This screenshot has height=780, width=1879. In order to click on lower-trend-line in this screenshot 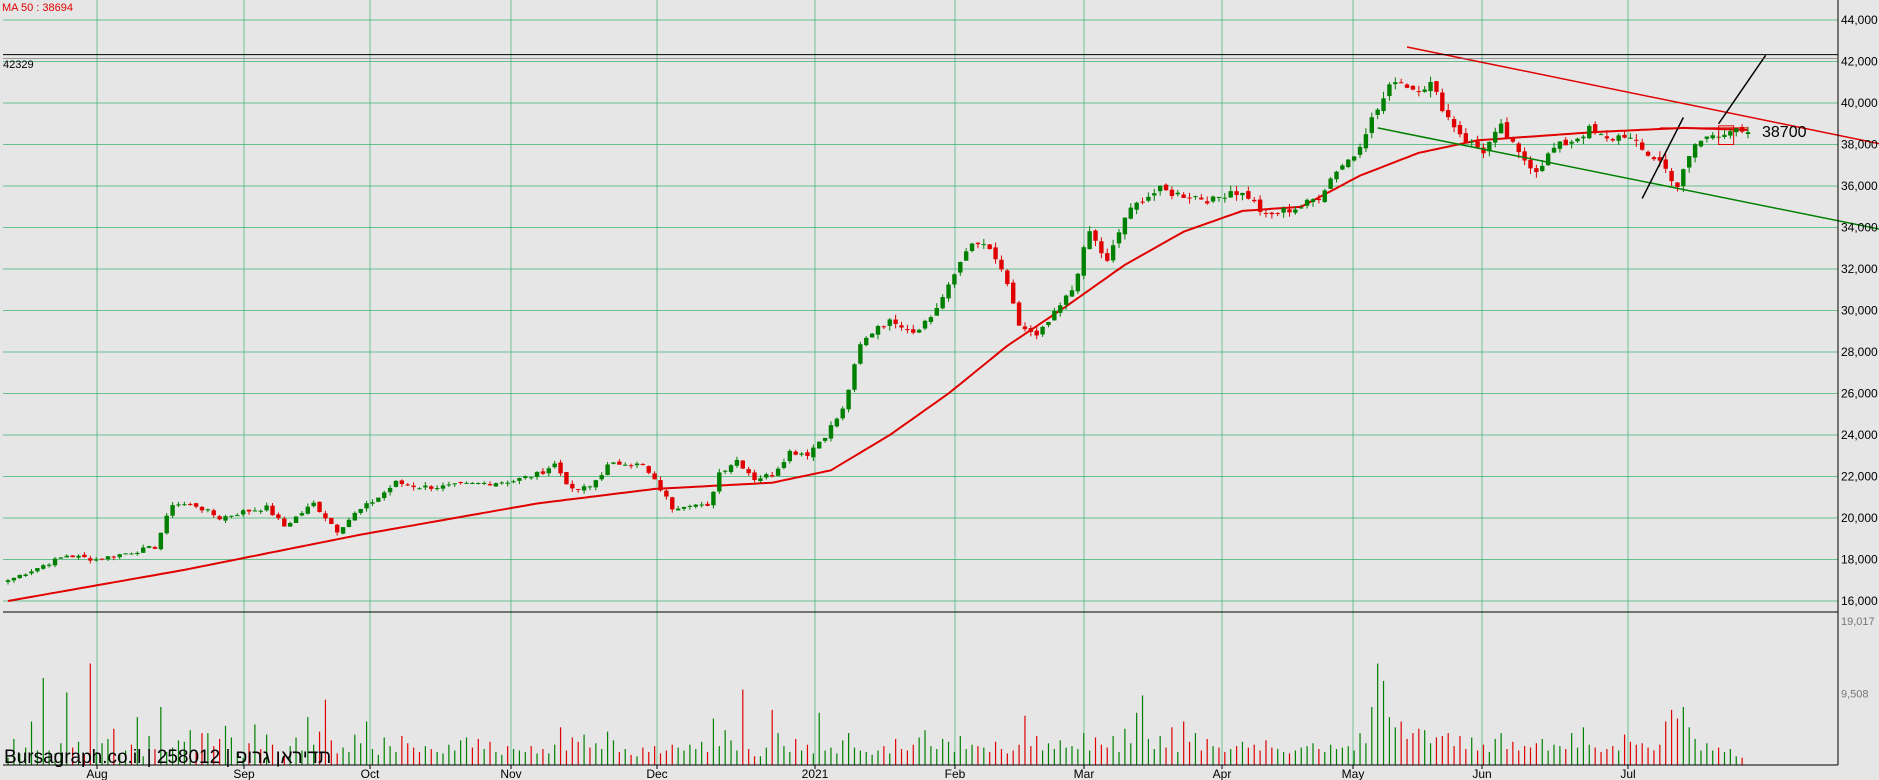, I will do `click(1628, 178)`.